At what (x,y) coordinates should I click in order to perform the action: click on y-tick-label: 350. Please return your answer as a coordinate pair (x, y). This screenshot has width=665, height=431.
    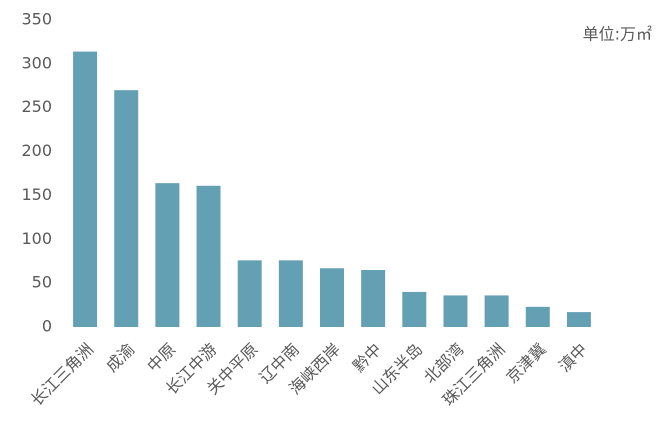
    Looking at the image, I should click on (36, 19).